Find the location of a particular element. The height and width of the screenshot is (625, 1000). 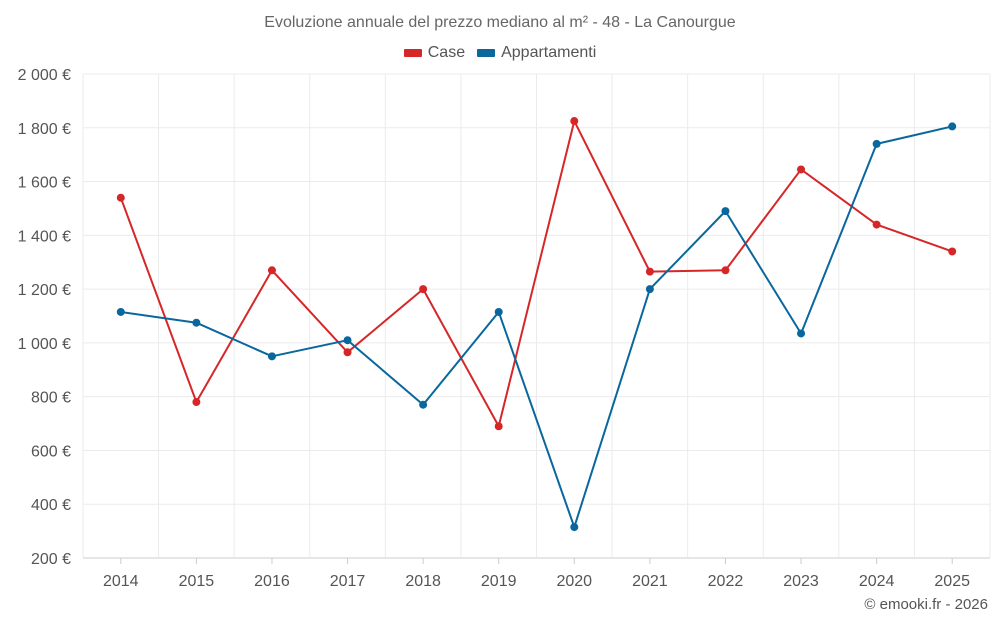

y-tick-label: 200 € is located at coordinates (51, 559).